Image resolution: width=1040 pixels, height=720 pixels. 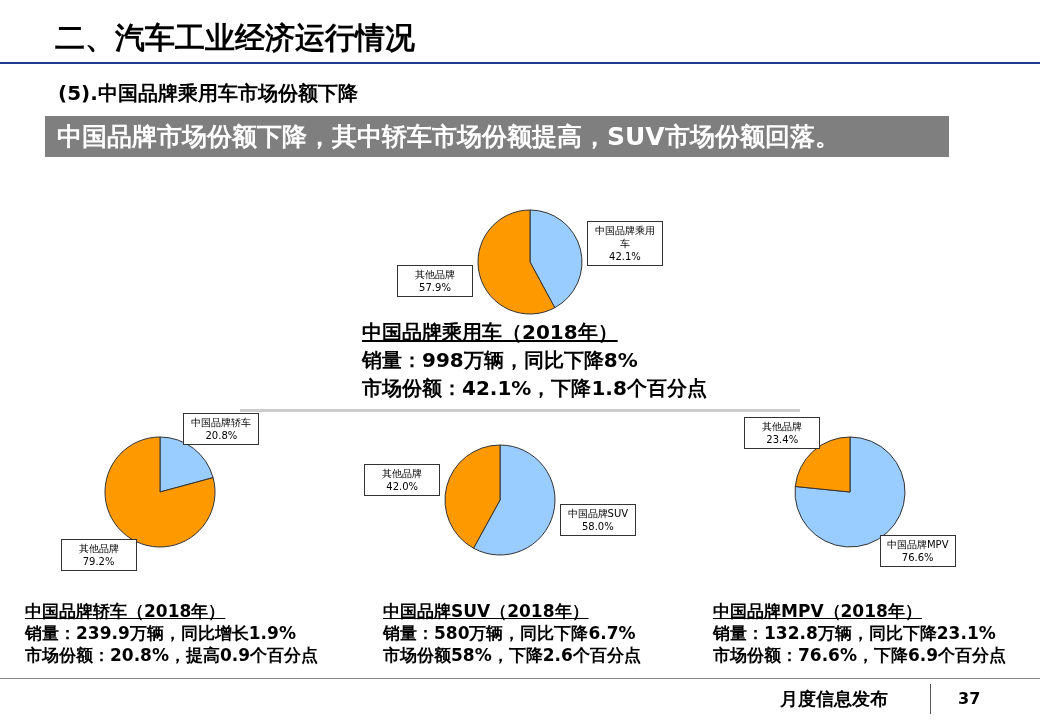 I want to click on text: 销量：580万辆，同比下降6.7%, so click(x=510, y=633).